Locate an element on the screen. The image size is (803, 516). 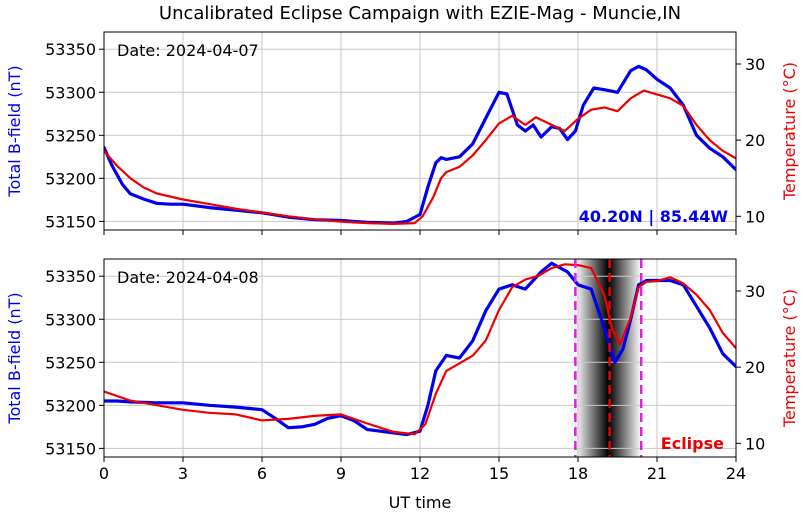
top-y-tick-label-53300: 53300 is located at coordinates (70, 92).